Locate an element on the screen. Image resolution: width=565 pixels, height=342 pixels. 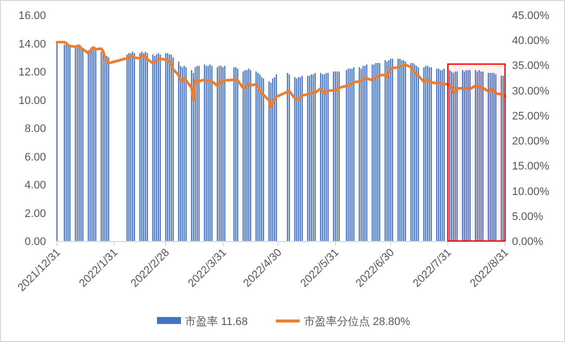
y-tick-label: 12.00 is located at coordinates (32, 72).